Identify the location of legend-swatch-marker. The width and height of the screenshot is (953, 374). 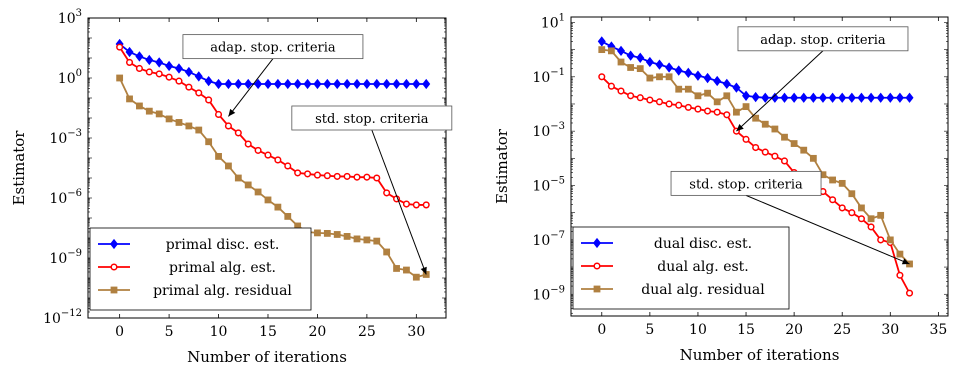
(114, 290).